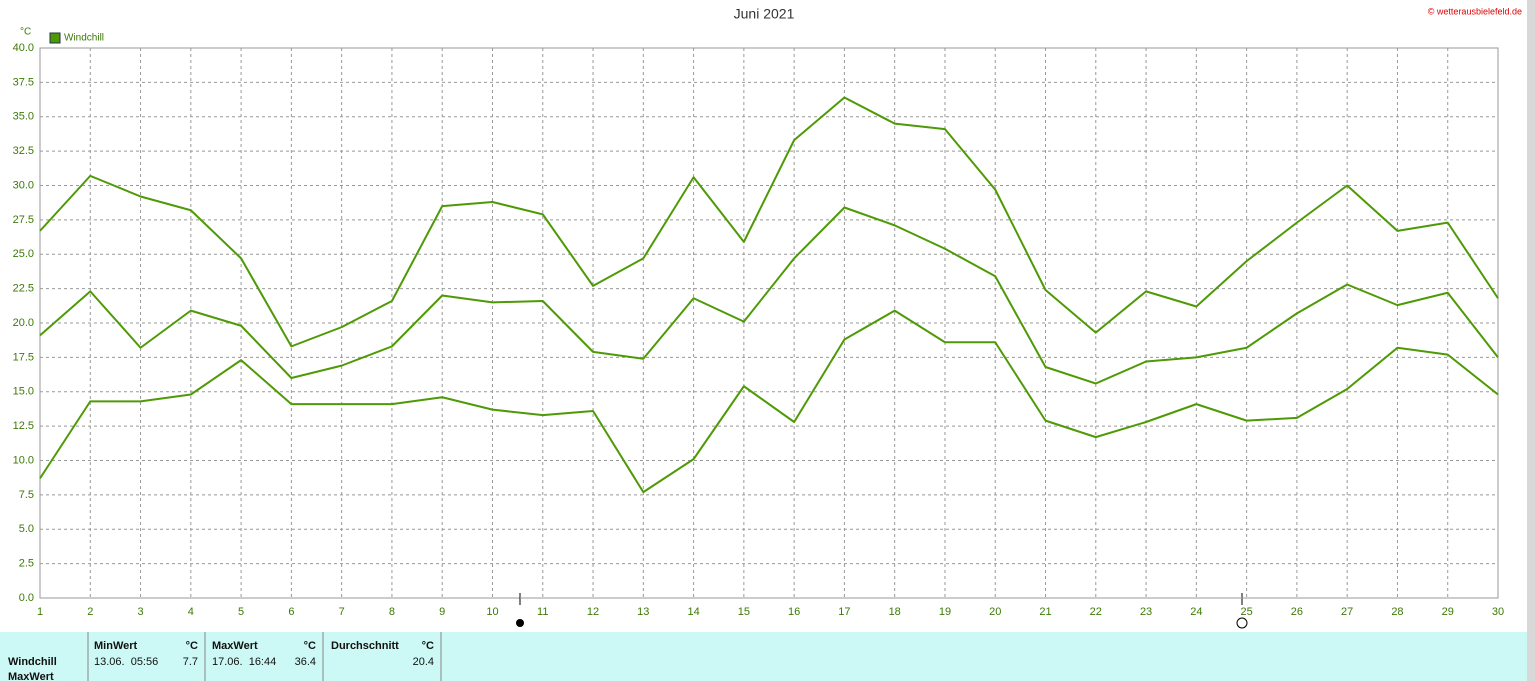 The width and height of the screenshot is (1535, 681). What do you see at coordinates (31, 676) in the screenshot?
I see `row-label: MaxWert` at bounding box center [31, 676].